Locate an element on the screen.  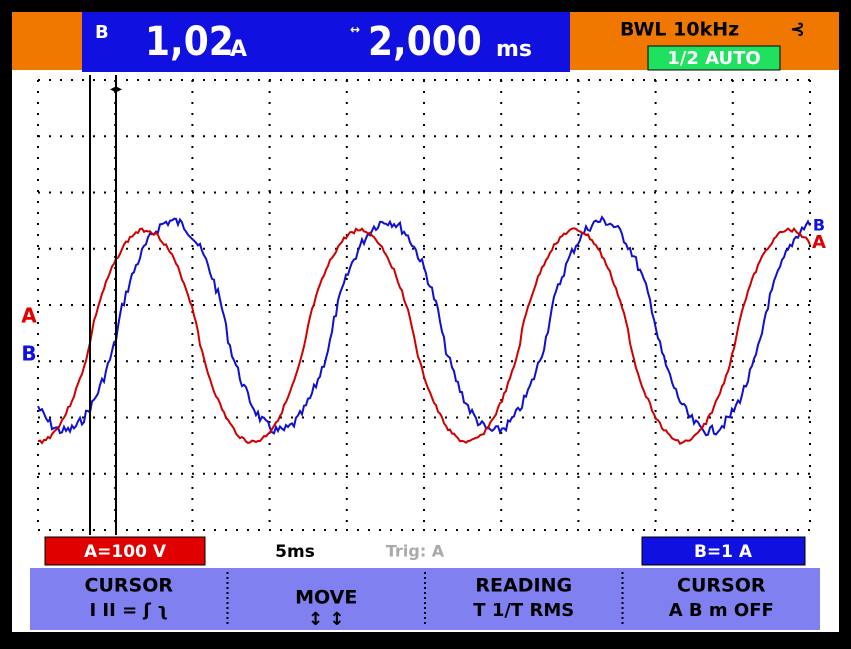
probe-icon: ⊰ is located at coordinates (797, 29).